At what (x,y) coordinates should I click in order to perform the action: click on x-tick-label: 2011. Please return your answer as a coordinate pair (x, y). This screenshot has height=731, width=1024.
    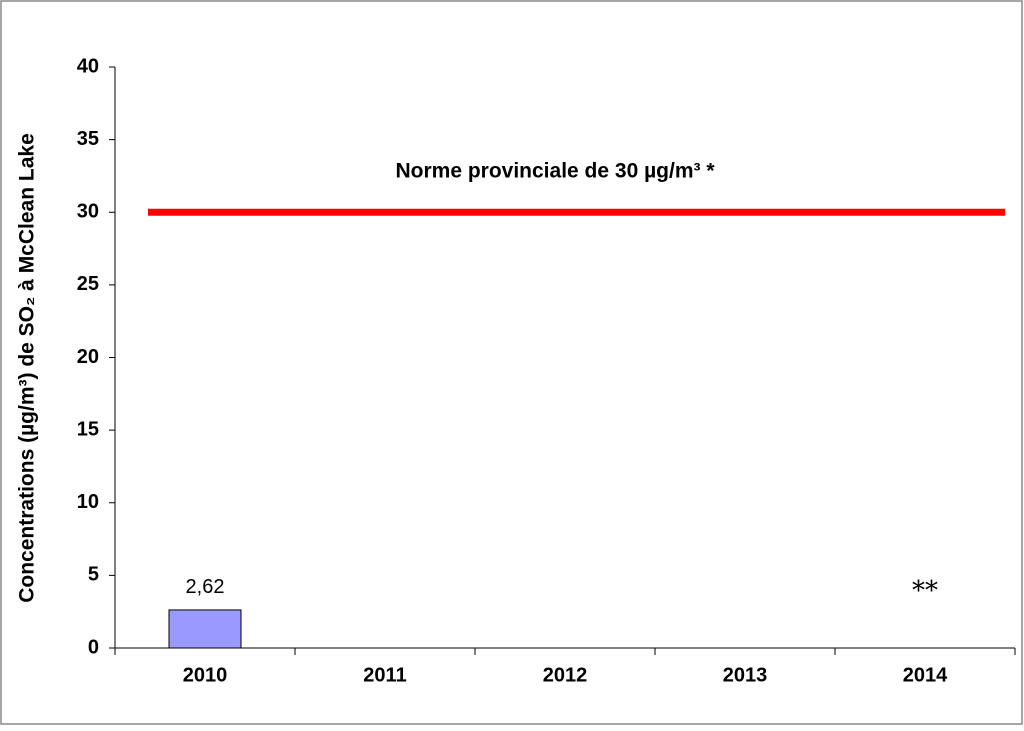
    Looking at the image, I should click on (384, 675).